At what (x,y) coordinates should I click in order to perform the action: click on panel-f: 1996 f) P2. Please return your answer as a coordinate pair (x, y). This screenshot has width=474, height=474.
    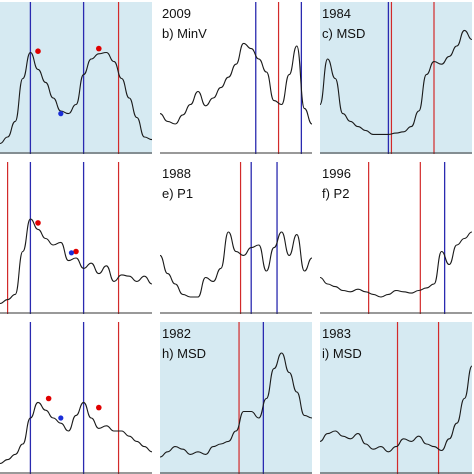
    Looking at the image, I should click on (396, 238).